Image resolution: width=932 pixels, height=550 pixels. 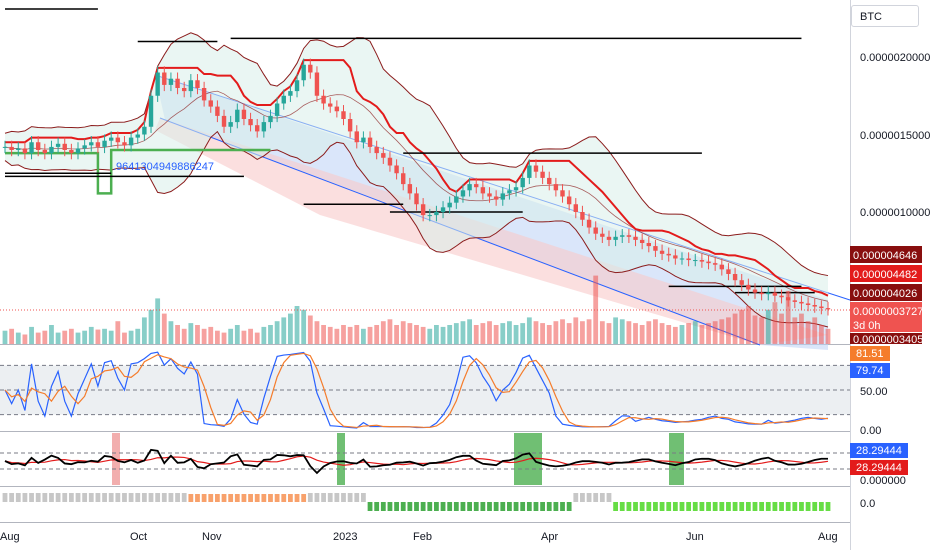 What do you see at coordinates (879, 468) in the screenshot?
I see `rsi-badge: 28.29444` at bounding box center [879, 468].